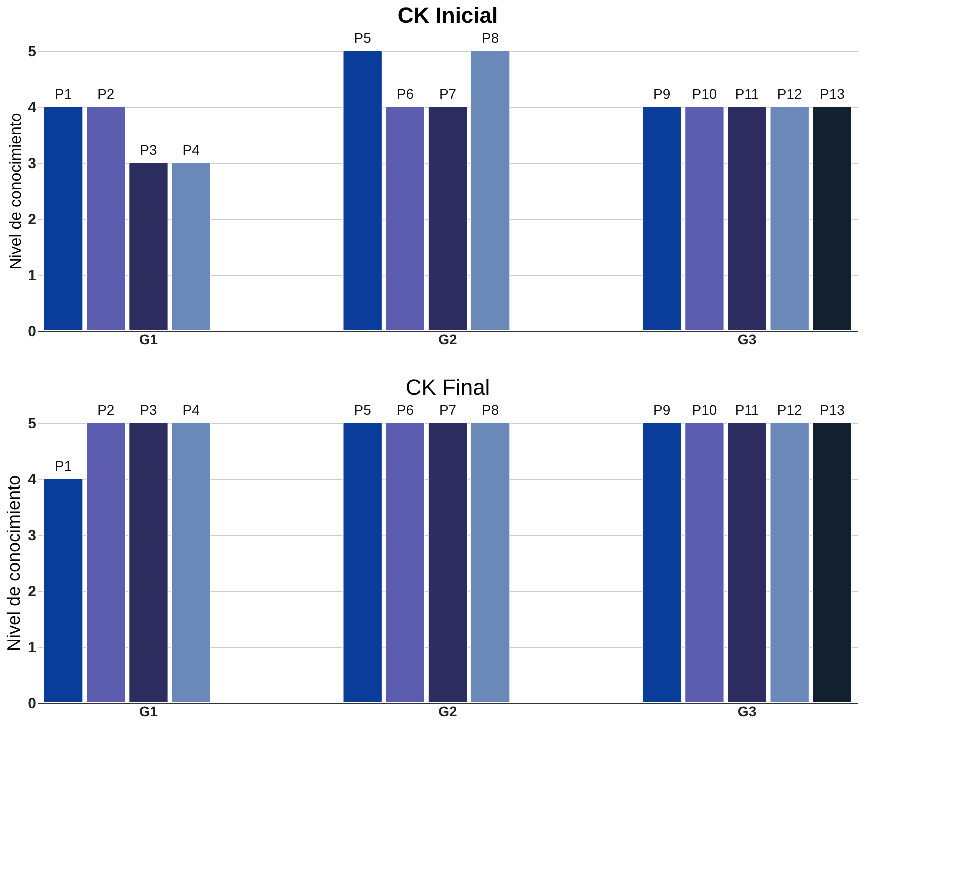 Image resolution: width=975 pixels, height=875 pixels. Describe the element at coordinates (448, 387) in the screenshot. I see `chart-title: CK Final` at that location.